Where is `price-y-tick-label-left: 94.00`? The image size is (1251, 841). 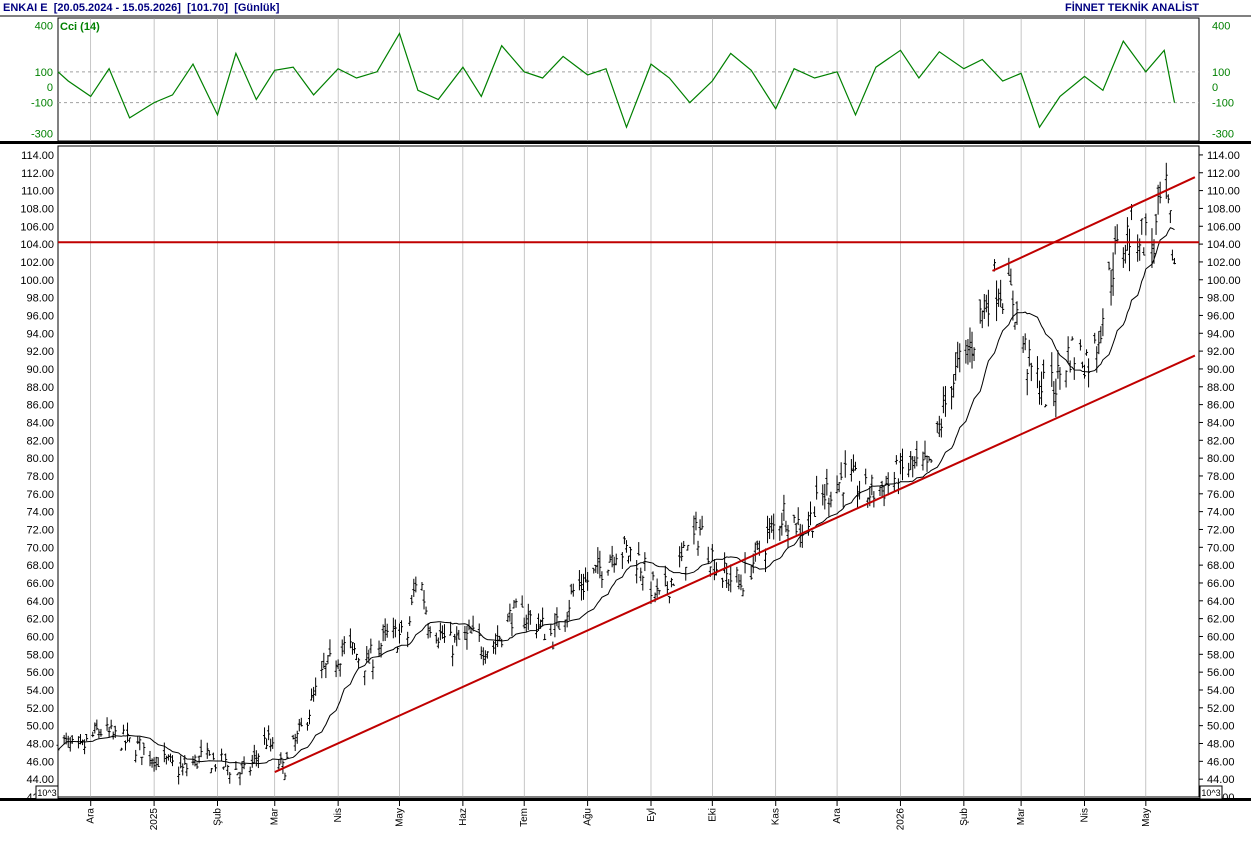 price-y-tick-label-left: 94.00 is located at coordinates (40, 334).